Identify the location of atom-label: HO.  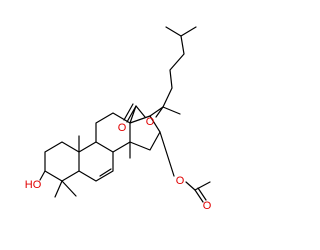
(33, 185).